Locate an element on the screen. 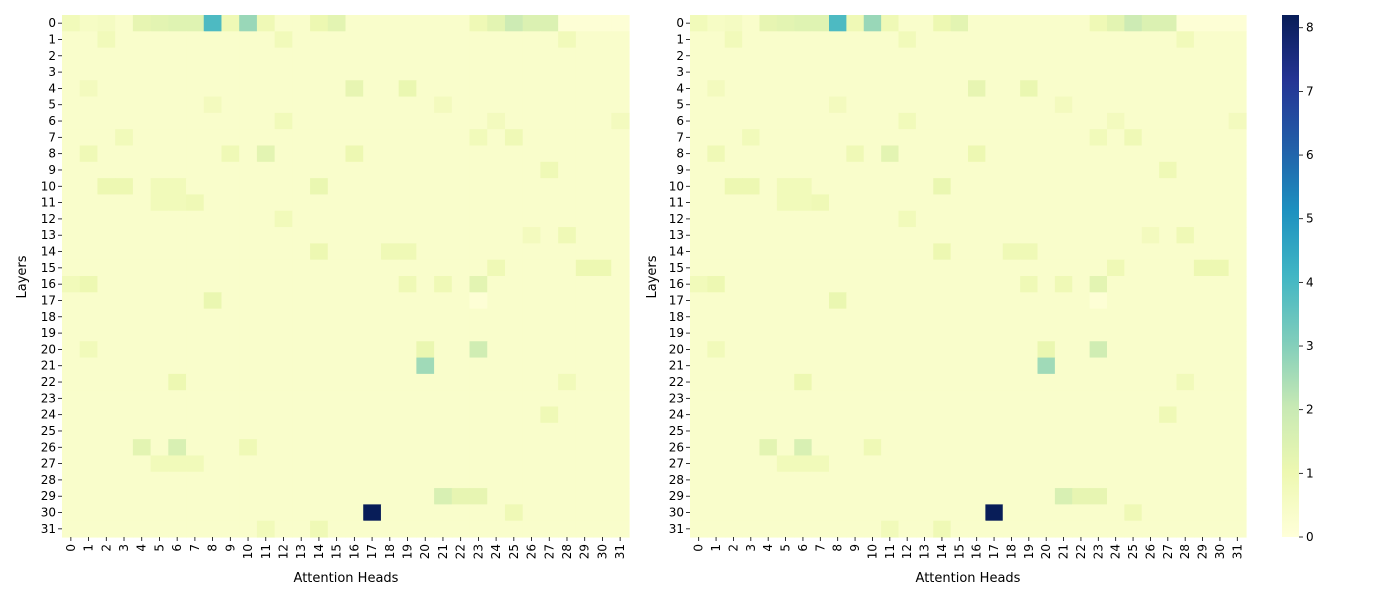 The width and height of the screenshot is (1400, 600). y-tick-label: 24 is located at coordinates (676, 415).